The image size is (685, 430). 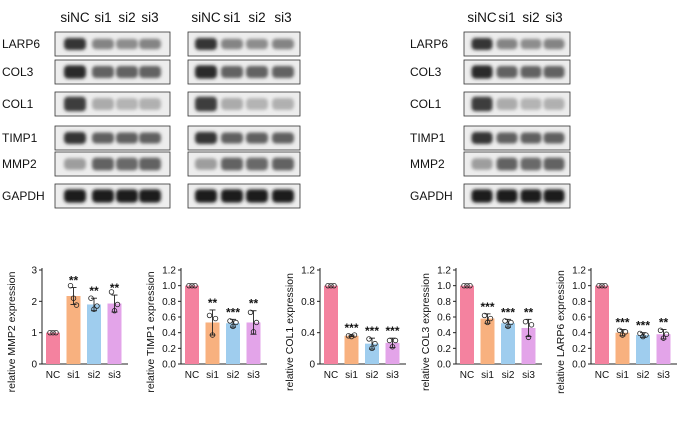 What do you see at coordinates (426, 332) in the screenshot?
I see `y-axis-label: relative COL3 expression` at bounding box center [426, 332].